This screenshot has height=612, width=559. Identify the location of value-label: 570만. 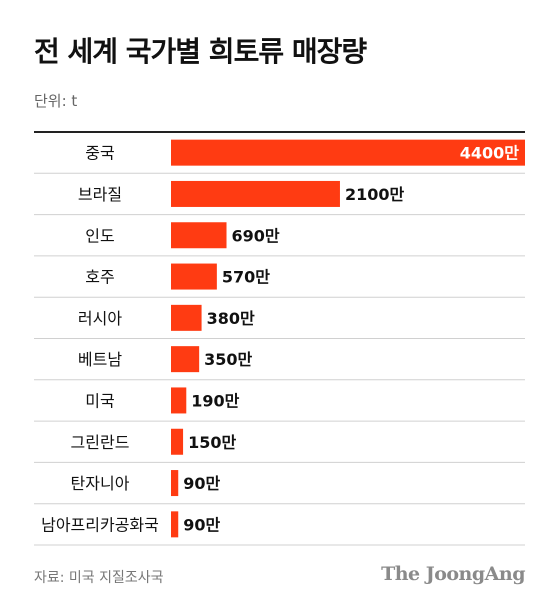
(246, 277).